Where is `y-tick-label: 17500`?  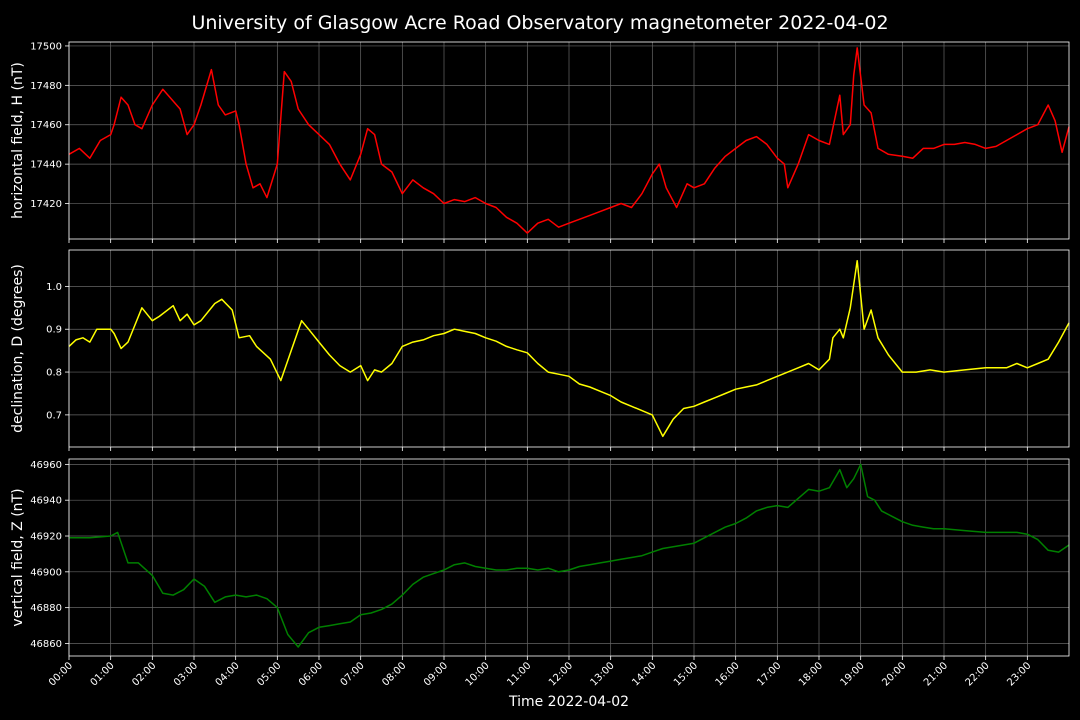 y-tick-label: 17500 is located at coordinates (46, 46).